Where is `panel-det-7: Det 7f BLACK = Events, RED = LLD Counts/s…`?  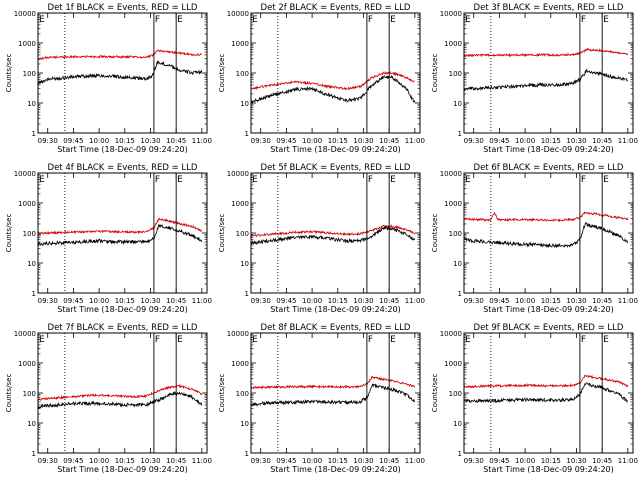 panel-det-7: Det 7f BLACK = Events, RED = LLD Counts/s… is located at coordinates (108, 398).